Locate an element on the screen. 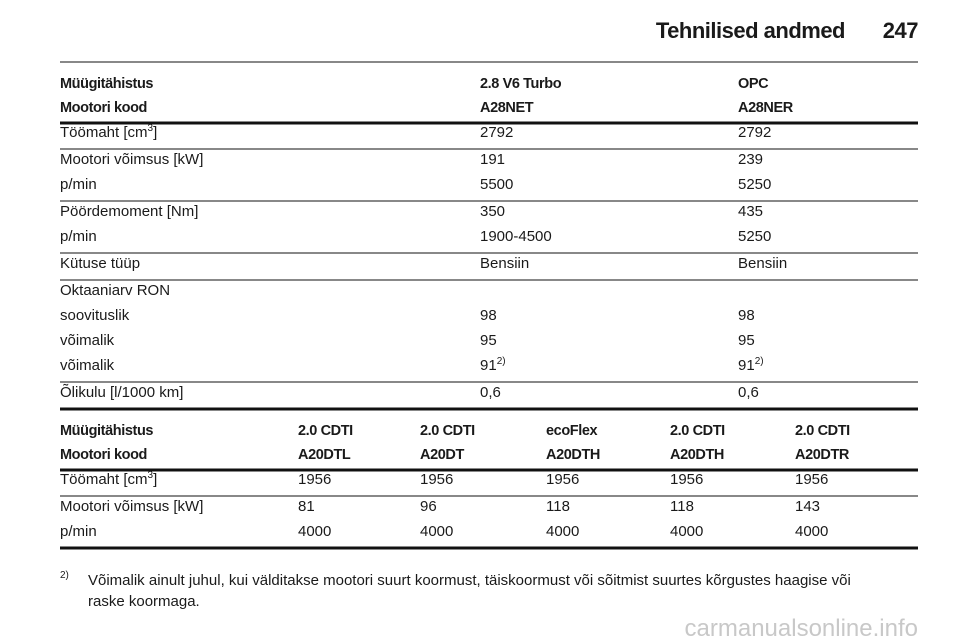 The height and width of the screenshot is (642, 960). column-header: 2.8 V6 Turbo is located at coordinates (521, 84).